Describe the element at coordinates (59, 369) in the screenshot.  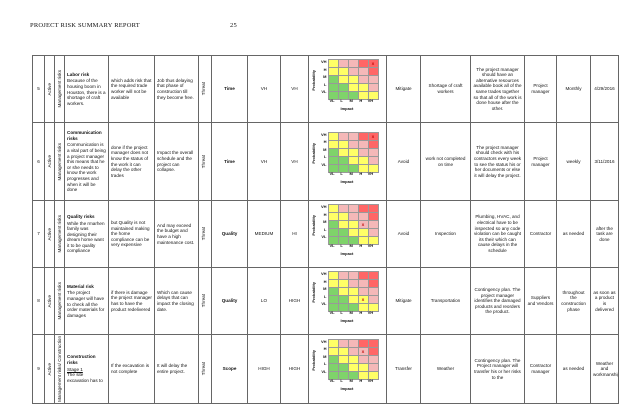
I see `risk-category: Management risks/ Construction` at that location.